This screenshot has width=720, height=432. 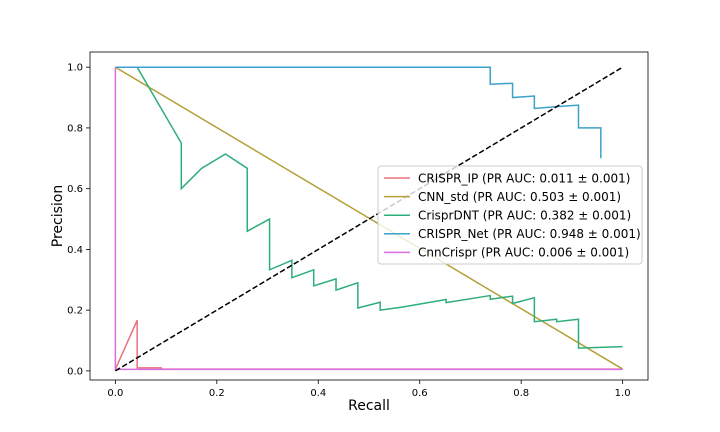 What do you see at coordinates (115, 393) in the screenshot?
I see `x-tick-label: 0.0` at bounding box center [115, 393].